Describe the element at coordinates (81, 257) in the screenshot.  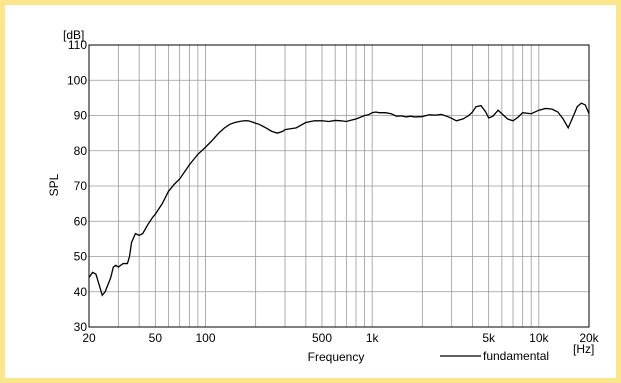
I see `y-tick-label: 50` at that location.